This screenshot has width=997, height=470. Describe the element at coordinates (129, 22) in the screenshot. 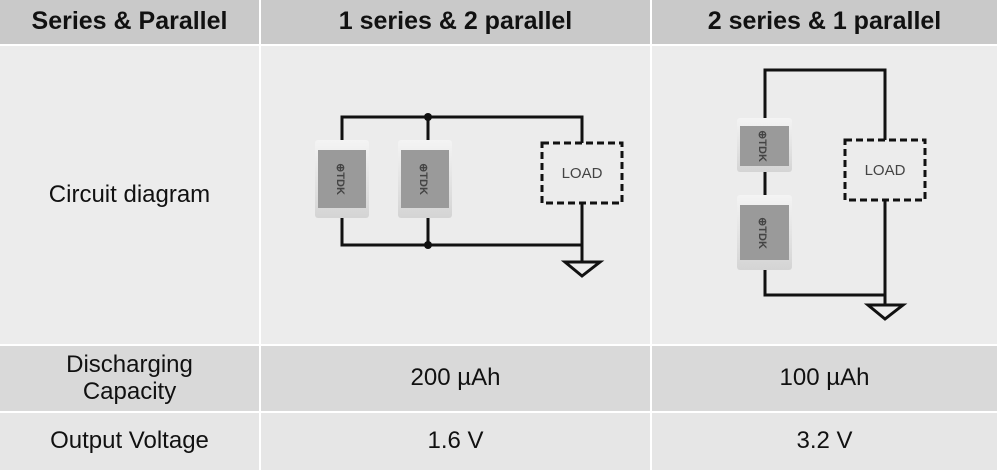

I see `header-cell: Series & Parallel` at that location.